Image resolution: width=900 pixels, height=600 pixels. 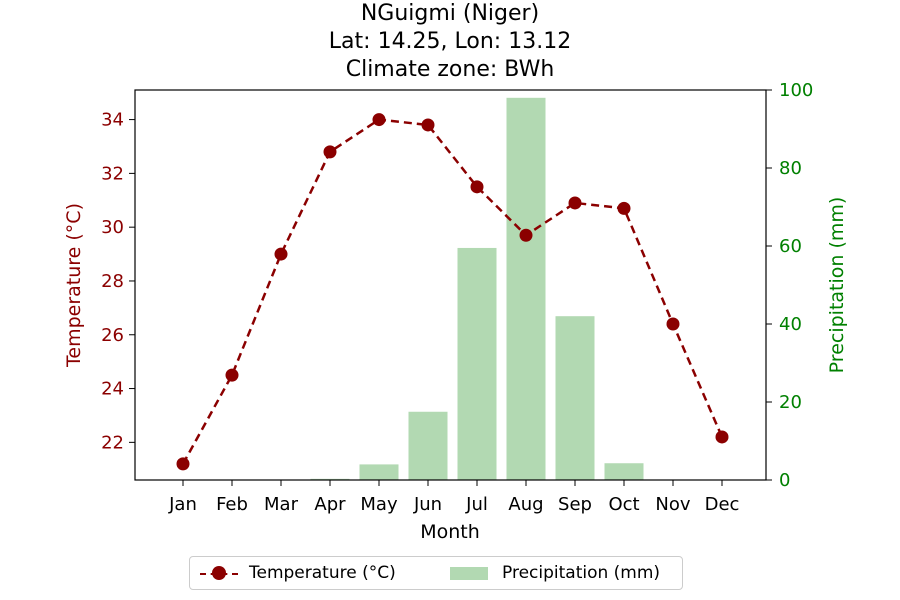 What do you see at coordinates (525, 504) in the screenshot?
I see `x-tick-label: Aug` at bounding box center [525, 504].